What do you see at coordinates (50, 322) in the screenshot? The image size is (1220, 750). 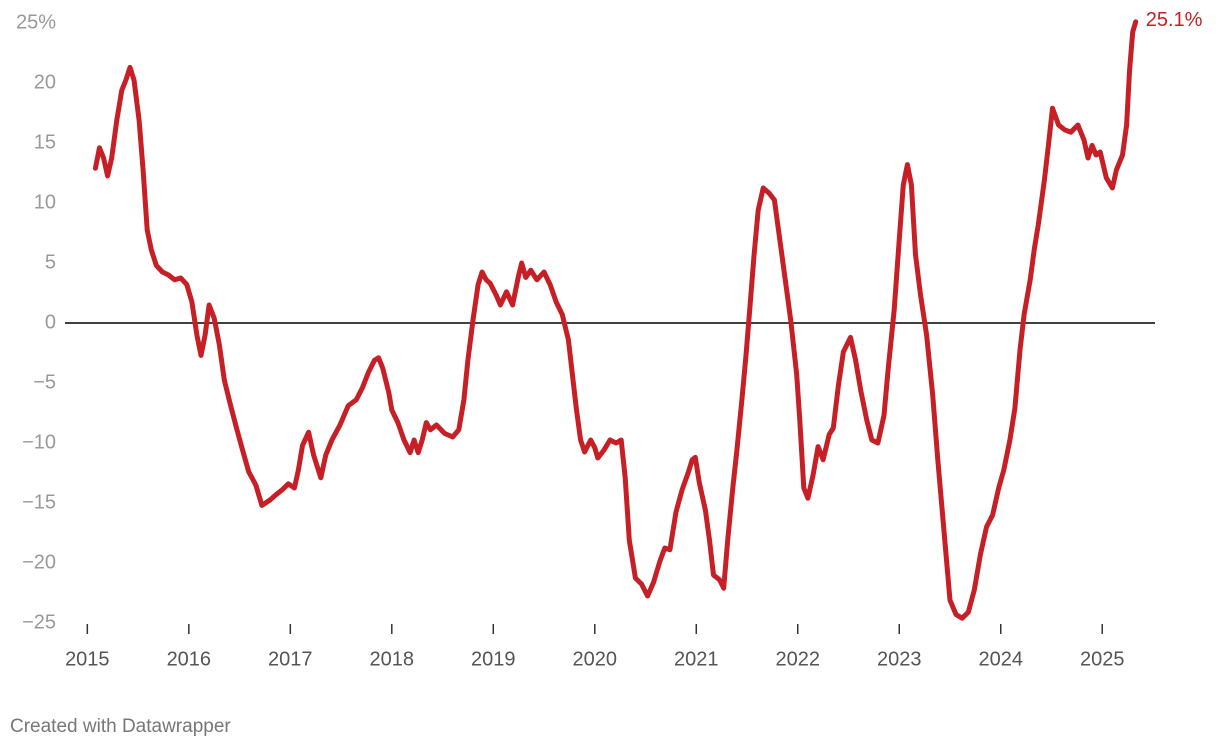 I see `y-tick-label: 0` at bounding box center [50, 322].